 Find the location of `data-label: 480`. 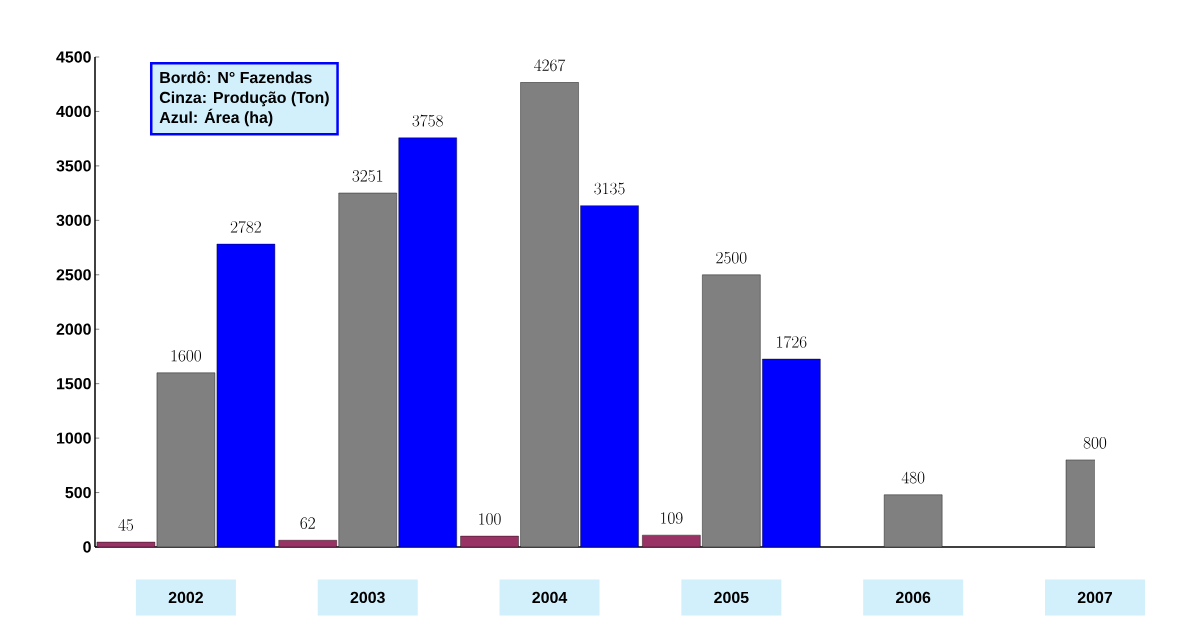

data-label: 480 is located at coordinates (913, 477).